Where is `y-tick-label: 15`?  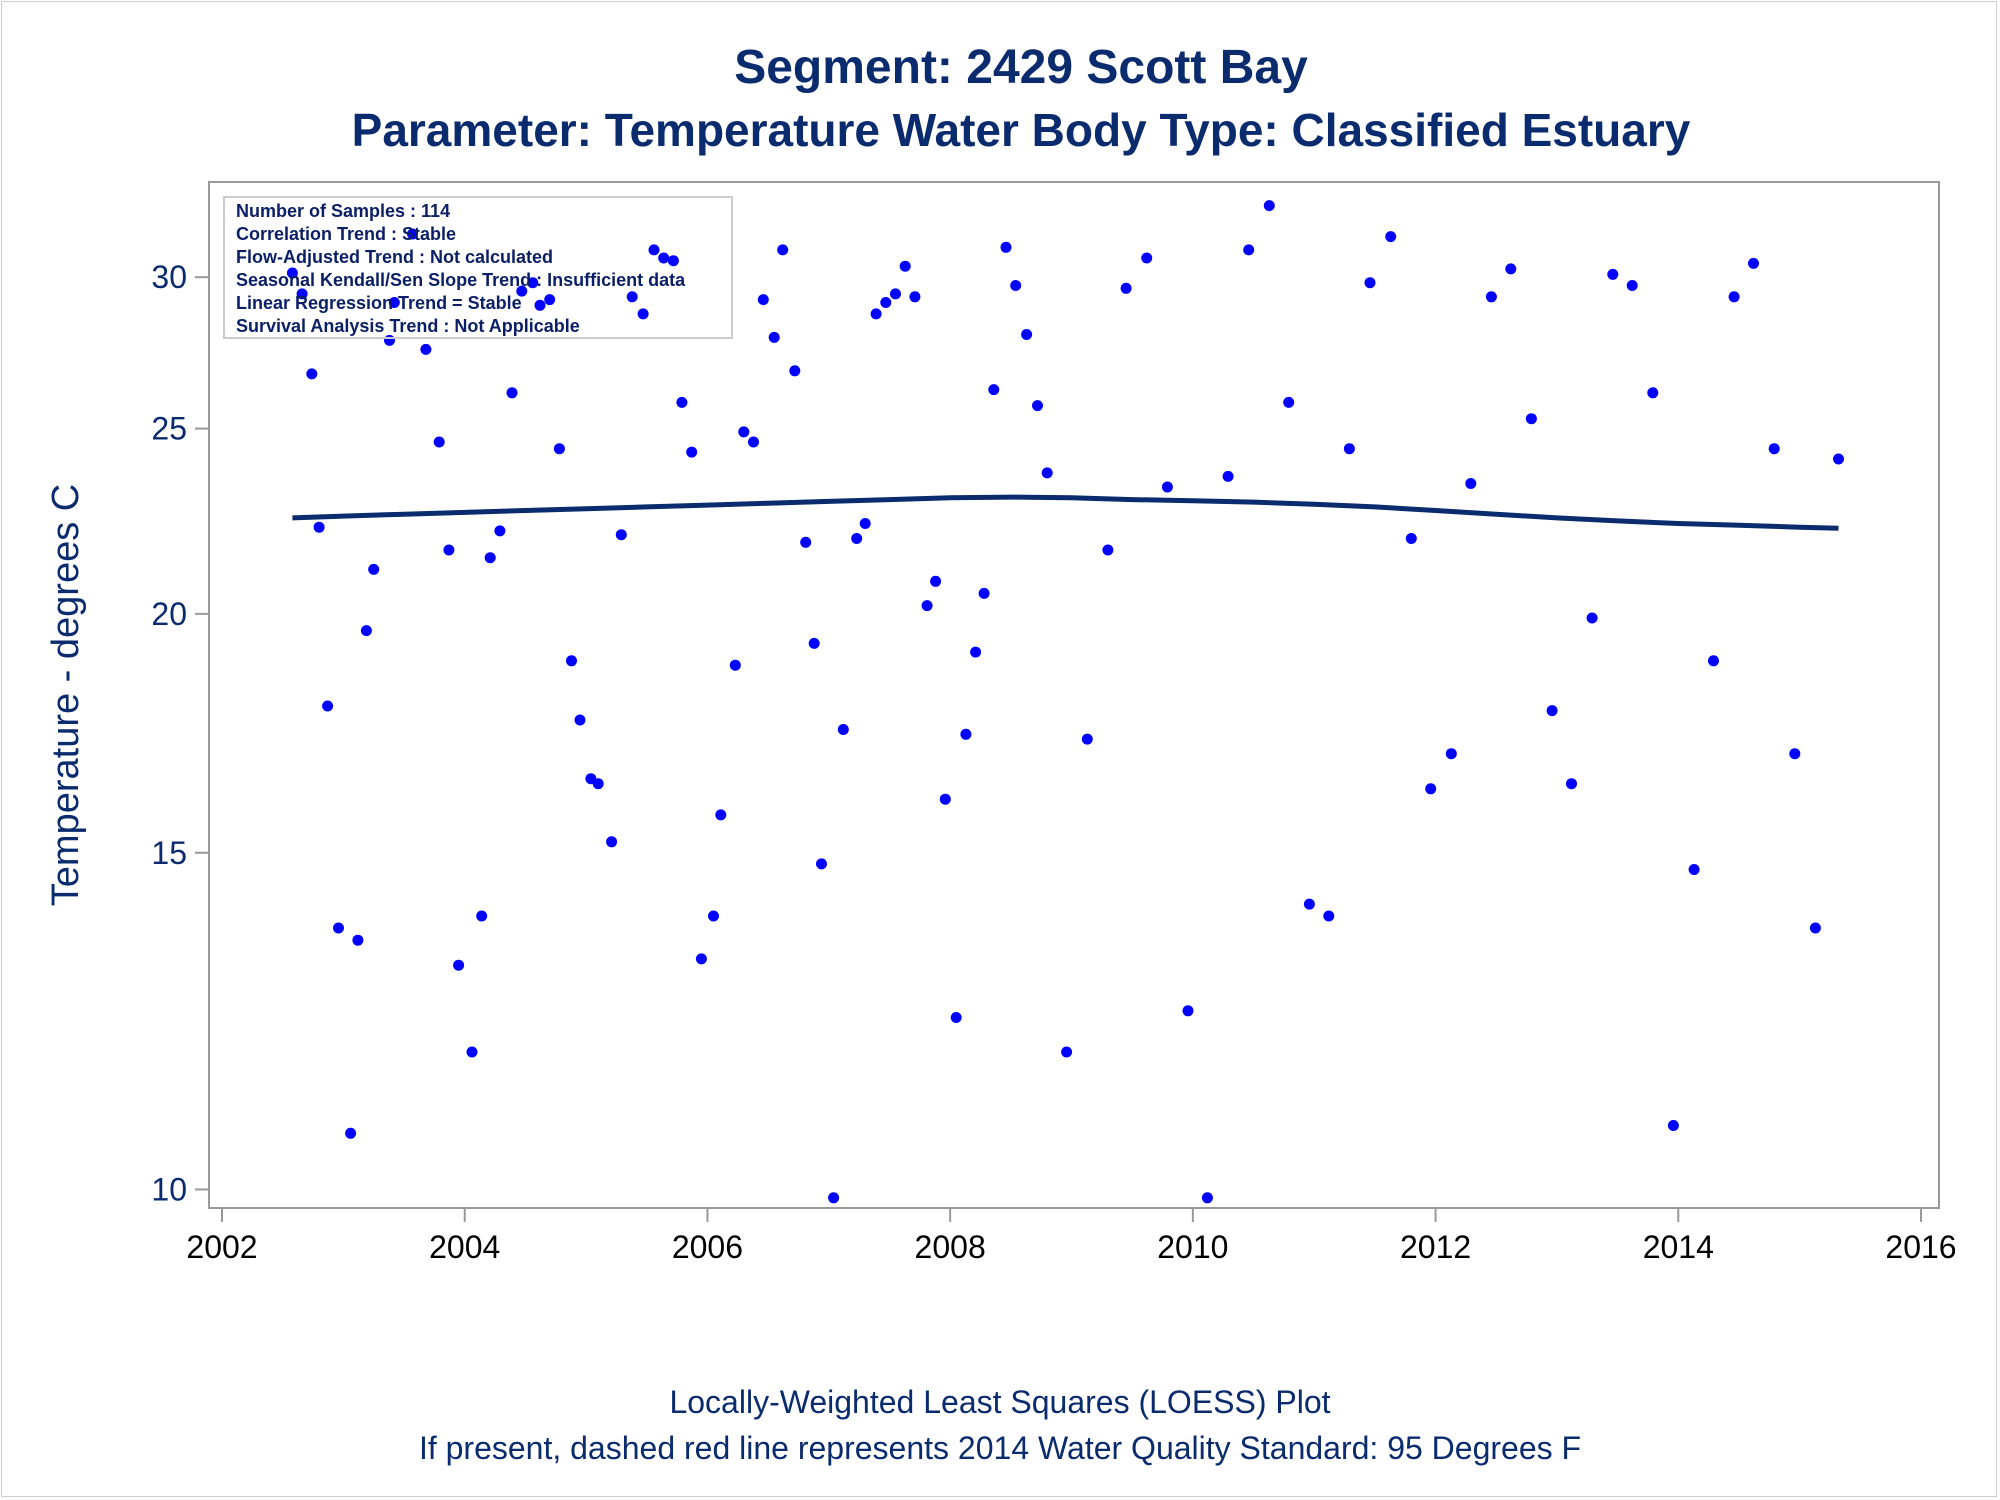
y-tick-label: 15 is located at coordinates (169, 853).